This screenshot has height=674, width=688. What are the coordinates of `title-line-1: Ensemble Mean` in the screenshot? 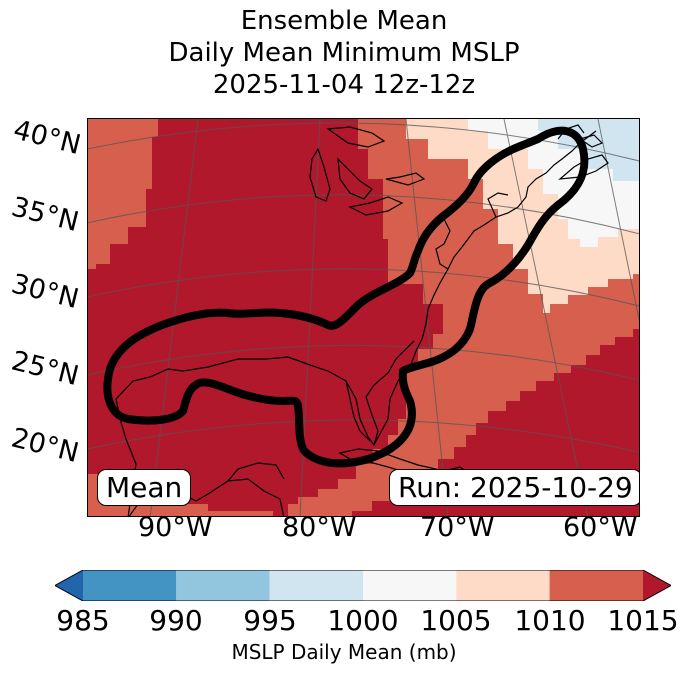 It's located at (344, 21).